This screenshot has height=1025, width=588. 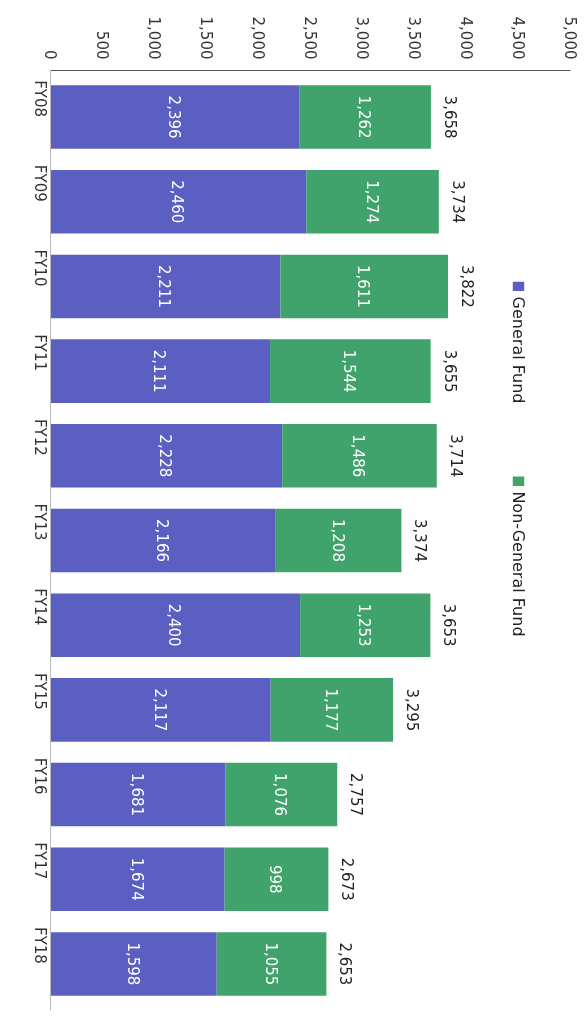 What do you see at coordinates (518, 350) in the screenshot?
I see `legend-label: General Fund` at bounding box center [518, 350].